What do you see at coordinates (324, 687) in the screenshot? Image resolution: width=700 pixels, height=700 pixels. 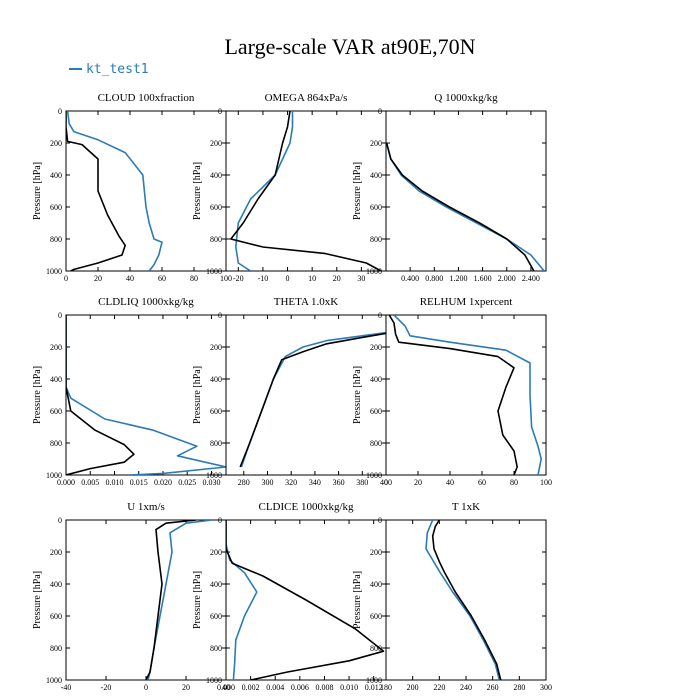 I see `x-tick-label: 0.008` at bounding box center [324, 687].